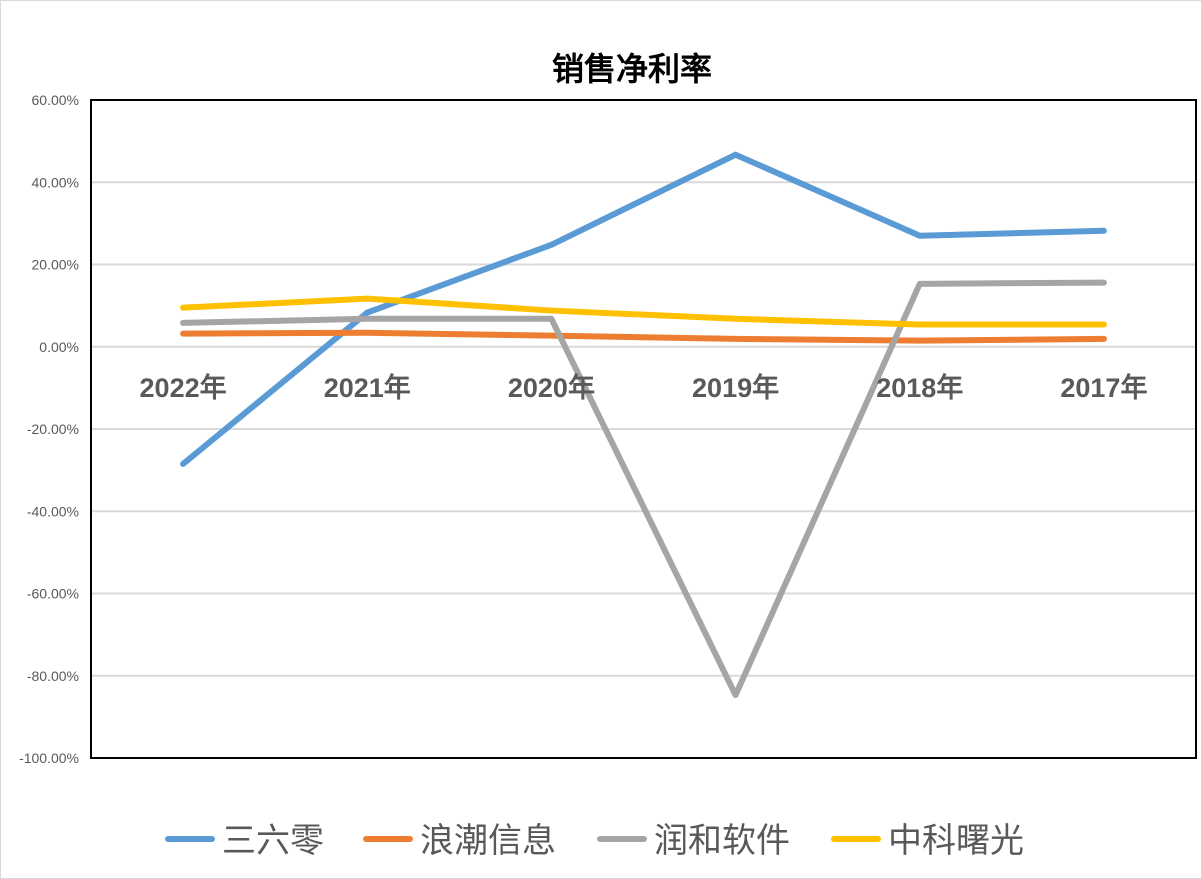 The width and height of the screenshot is (1202, 879). What do you see at coordinates (55, 182) in the screenshot?
I see `y-tick-label: 40.00%` at bounding box center [55, 182].